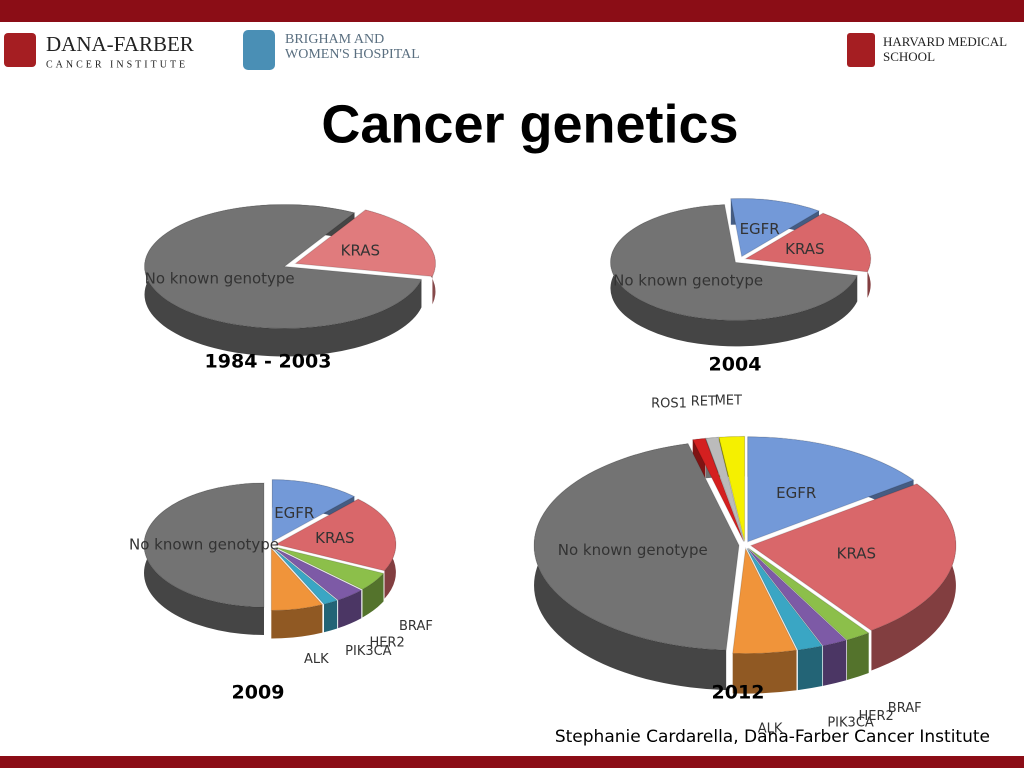 The image size is (1024, 768). Describe the element at coordinates (703, 402) in the screenshot. I see `slice-label: RET` at that location.